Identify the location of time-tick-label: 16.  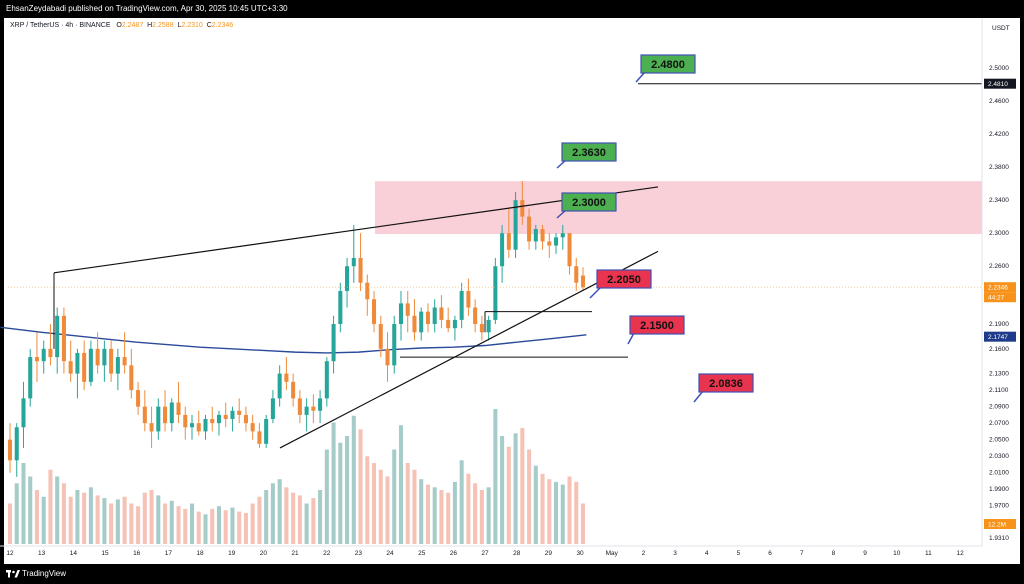
(137, 553).